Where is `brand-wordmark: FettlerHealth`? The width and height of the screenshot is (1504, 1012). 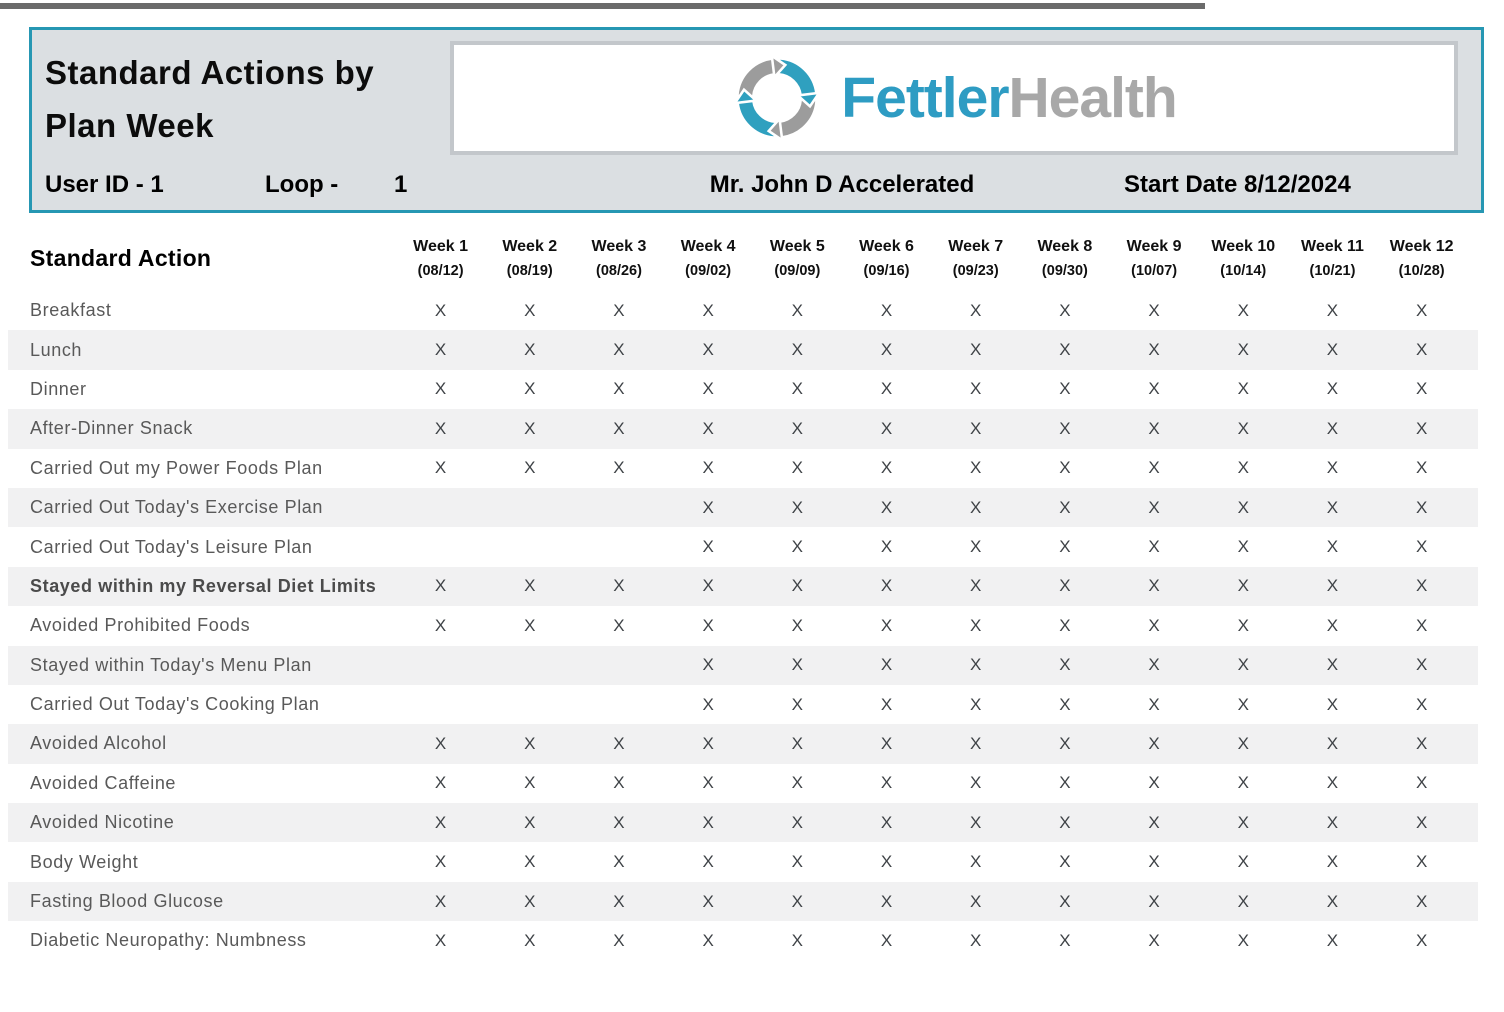
brand-wordmark: FettlerHealth is located at coordinates (1009, 98).